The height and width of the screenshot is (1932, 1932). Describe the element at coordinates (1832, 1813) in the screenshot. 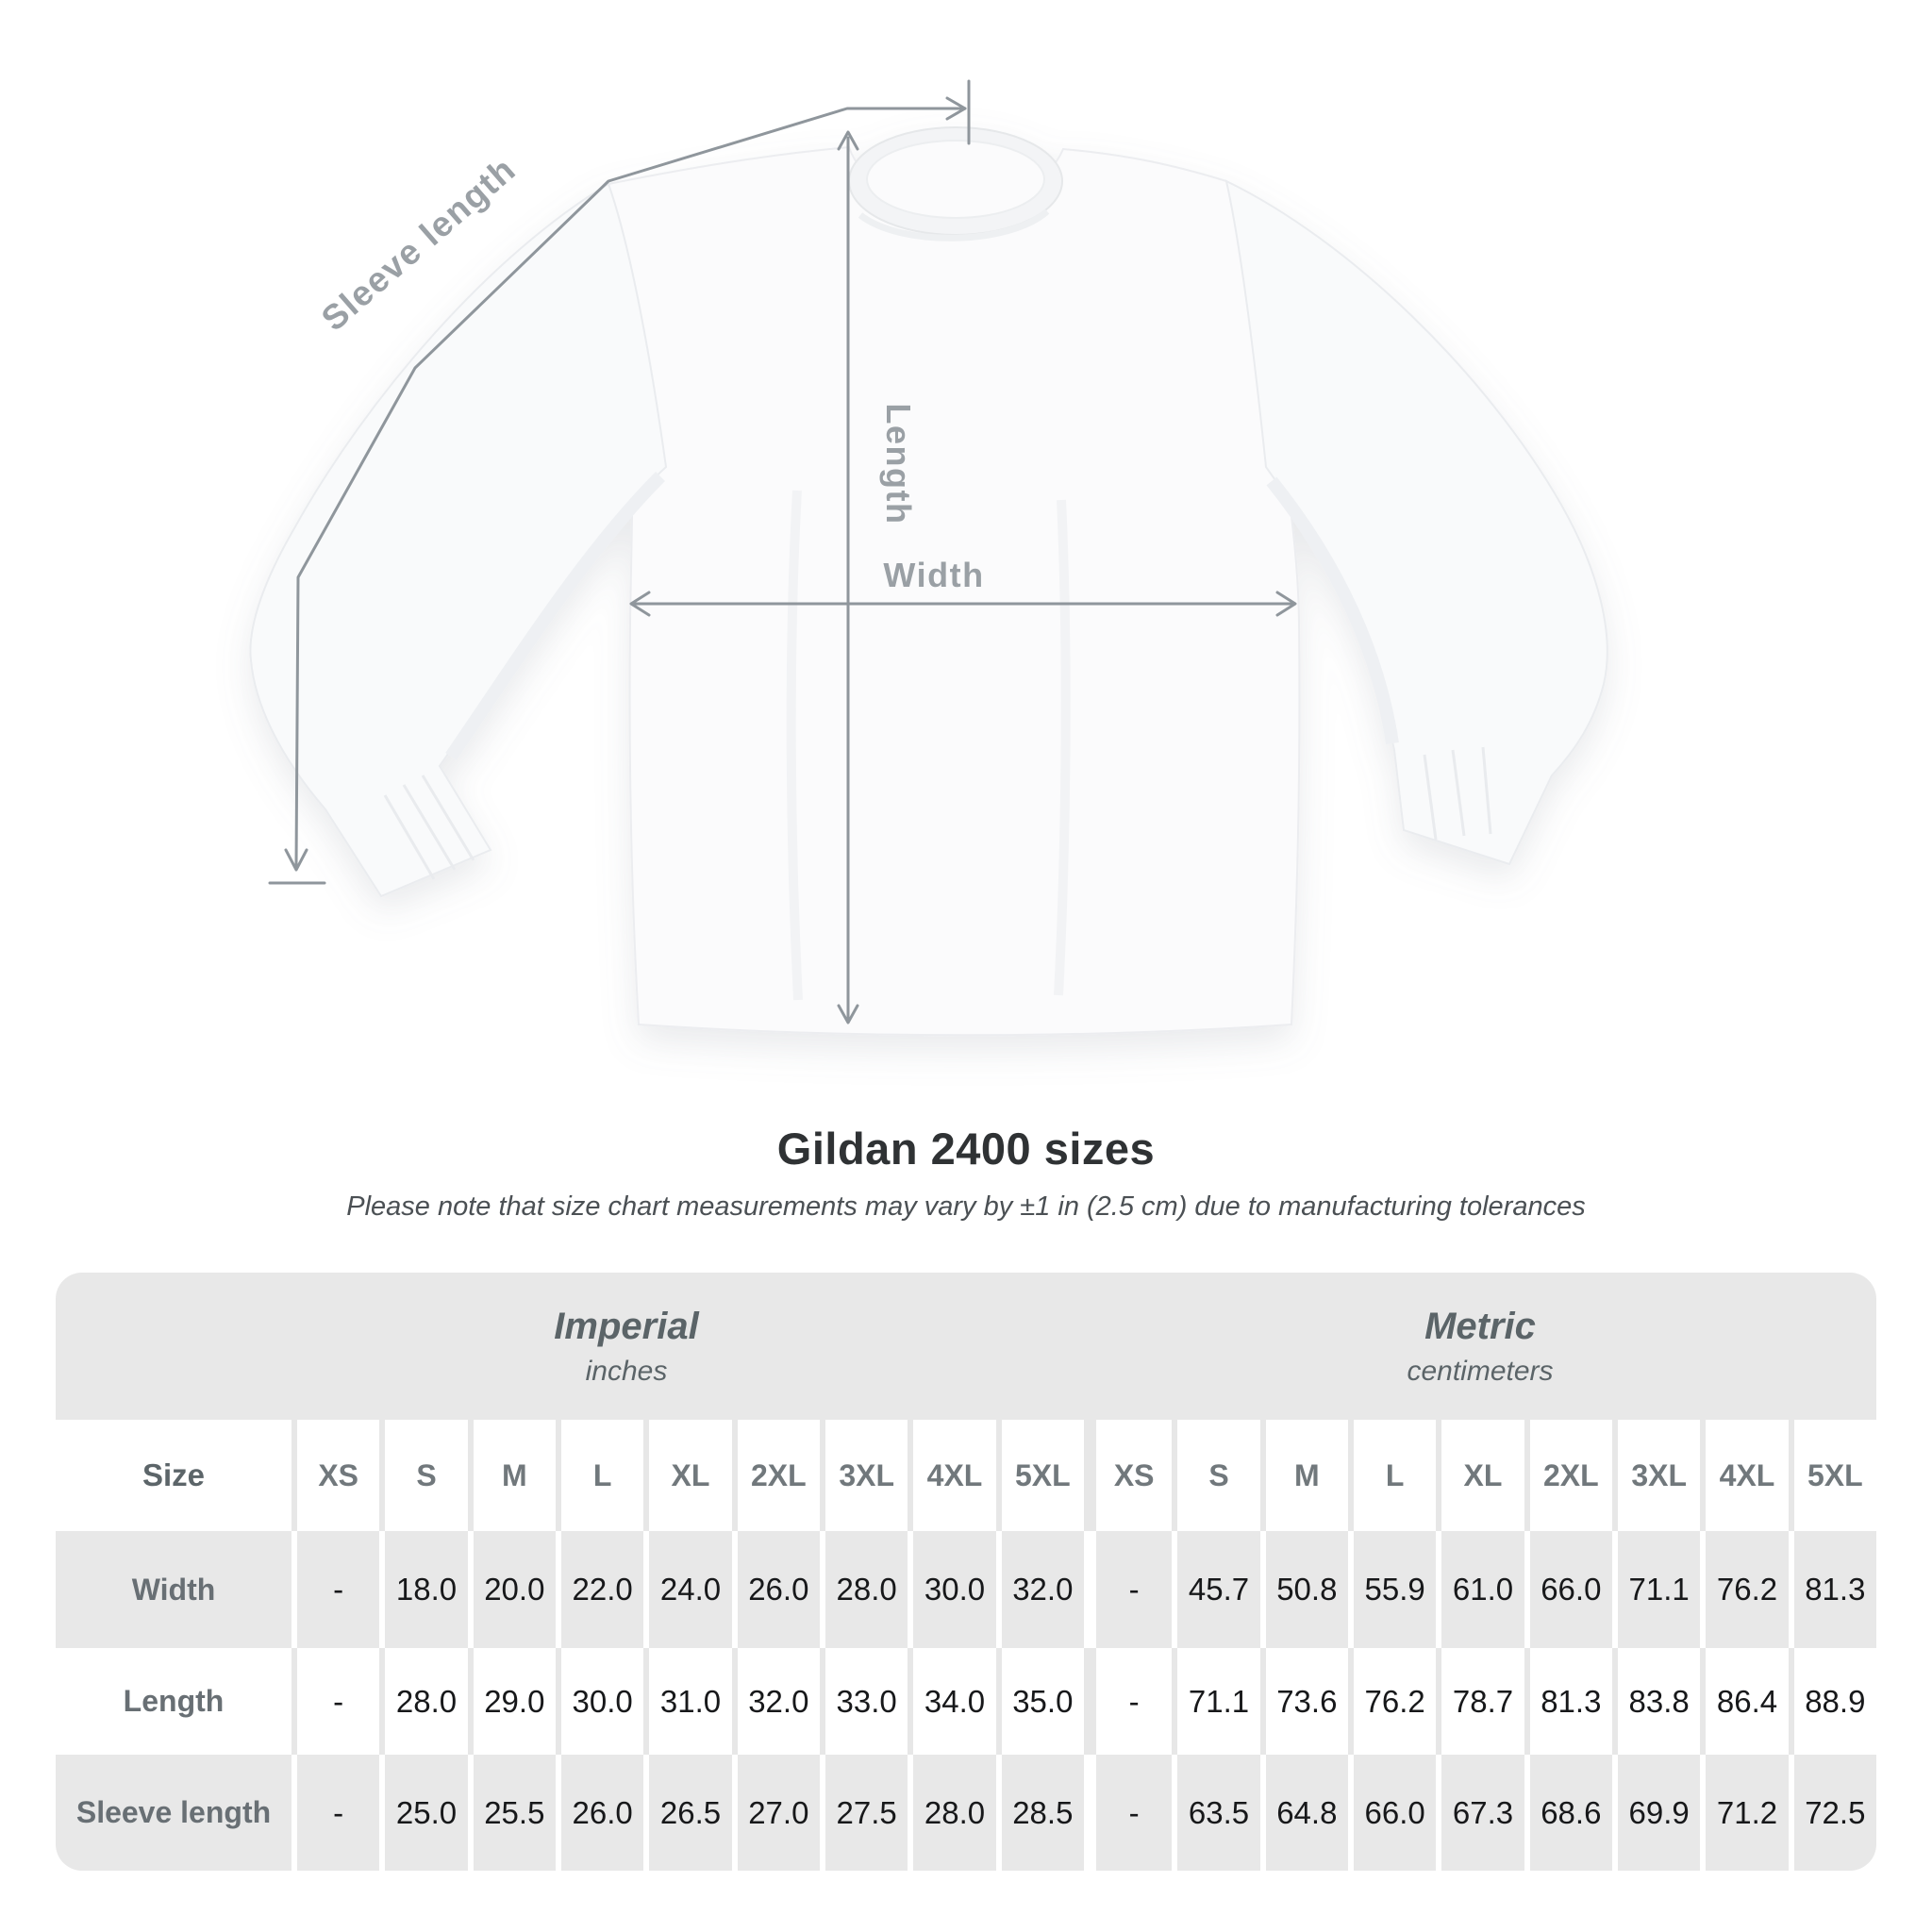

I see `value-cell: 72.5` at that location.